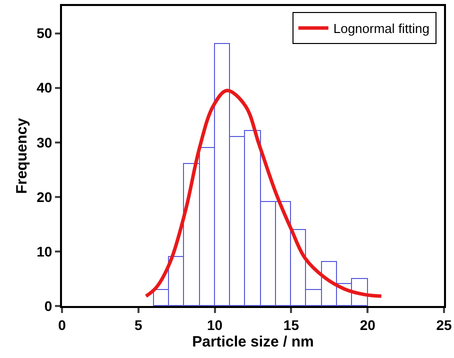 Image resolution: width=454 pixels, height=358 pixels. What do you see at coordinates (253, 341) in the screenshot?
I see `x-axis-title: Particle size / nm` at bounding box center [253, 341].